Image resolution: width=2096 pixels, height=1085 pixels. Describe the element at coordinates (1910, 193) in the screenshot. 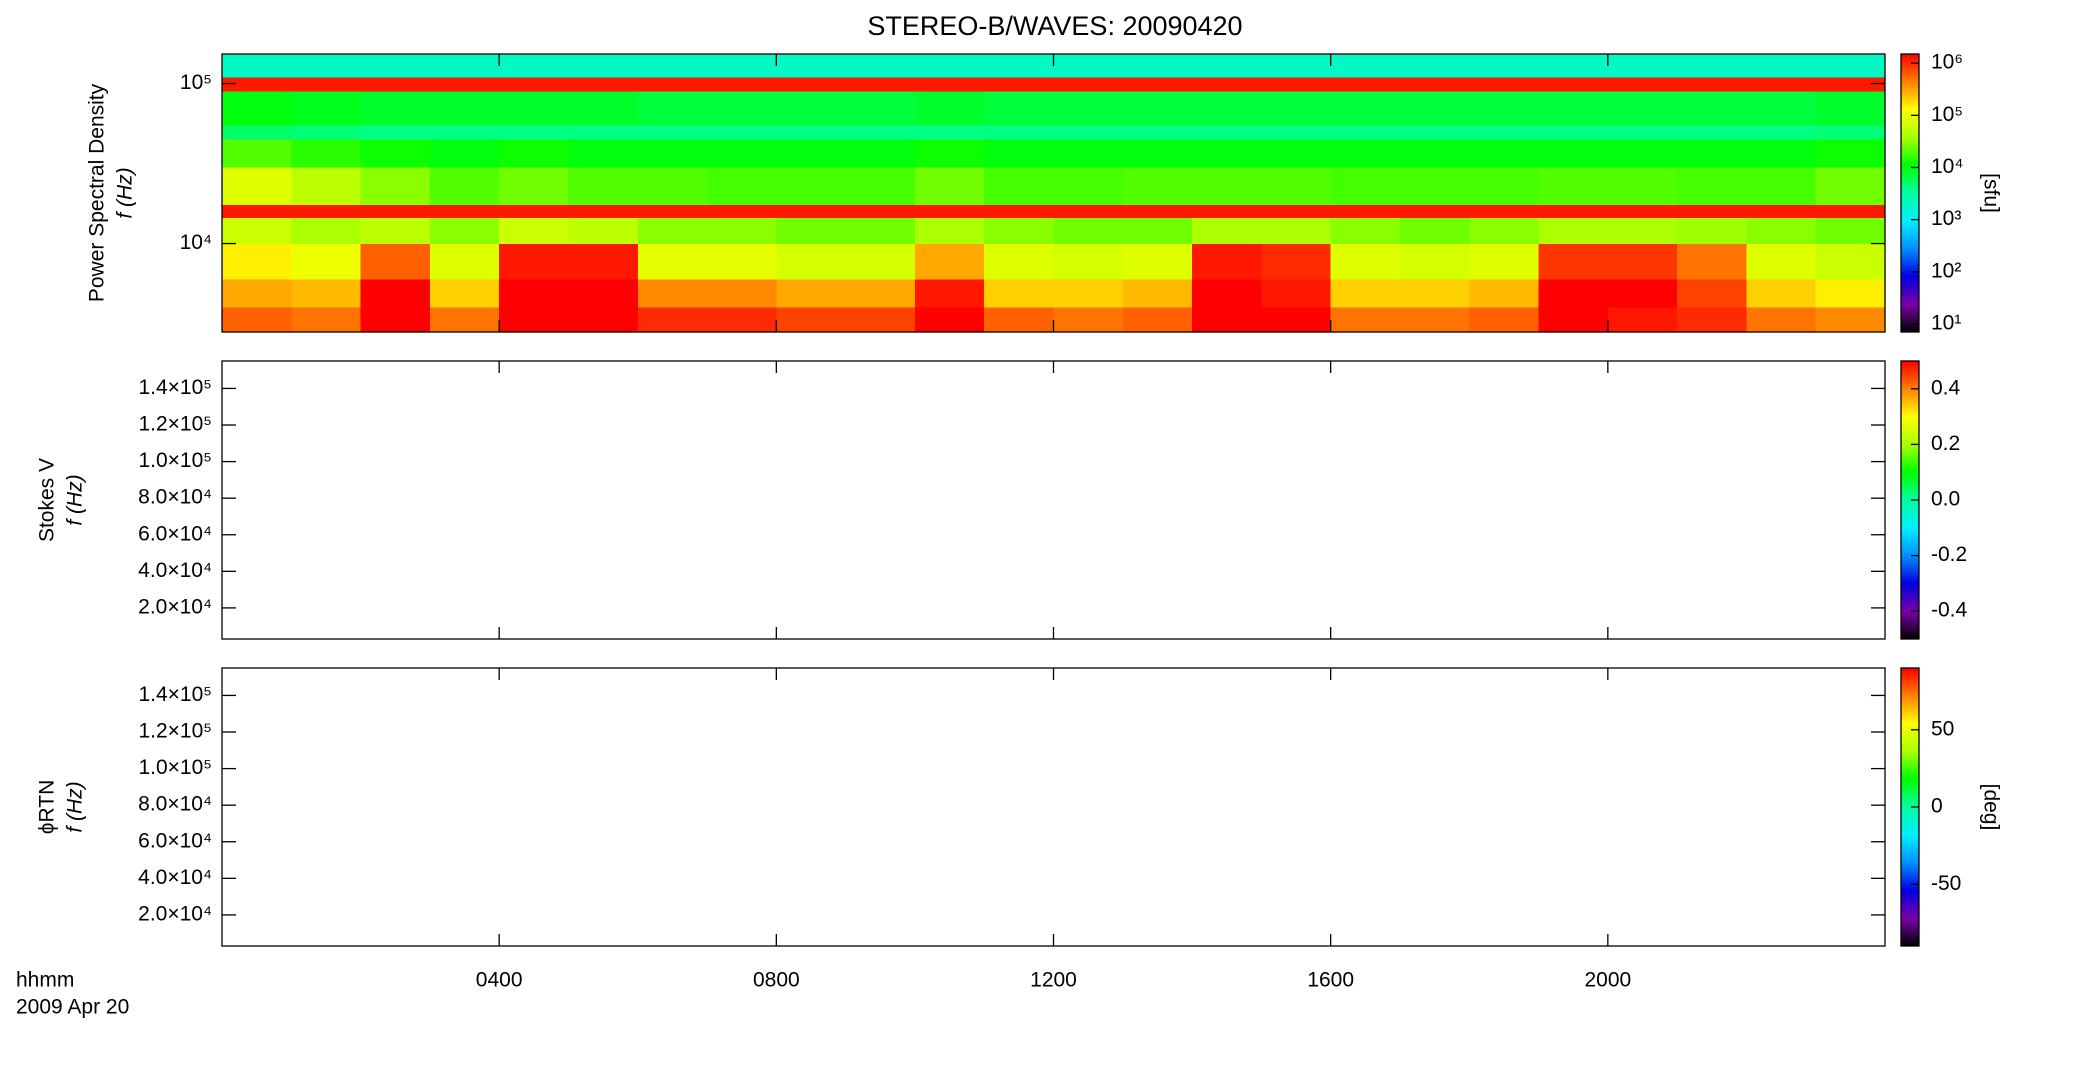

I see `colorbar` at that location.